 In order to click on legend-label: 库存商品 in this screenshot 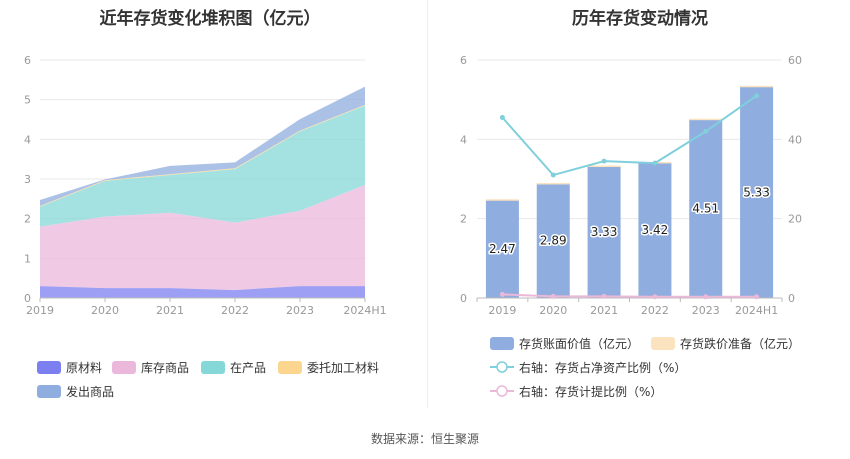, I will do `click(165, 367)`.